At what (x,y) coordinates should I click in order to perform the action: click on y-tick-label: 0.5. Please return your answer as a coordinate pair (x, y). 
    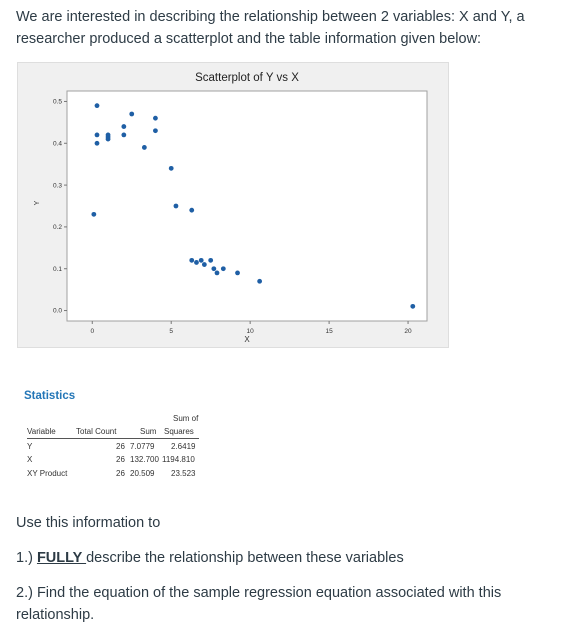
    Looking at the image, I should click on (57, 102).